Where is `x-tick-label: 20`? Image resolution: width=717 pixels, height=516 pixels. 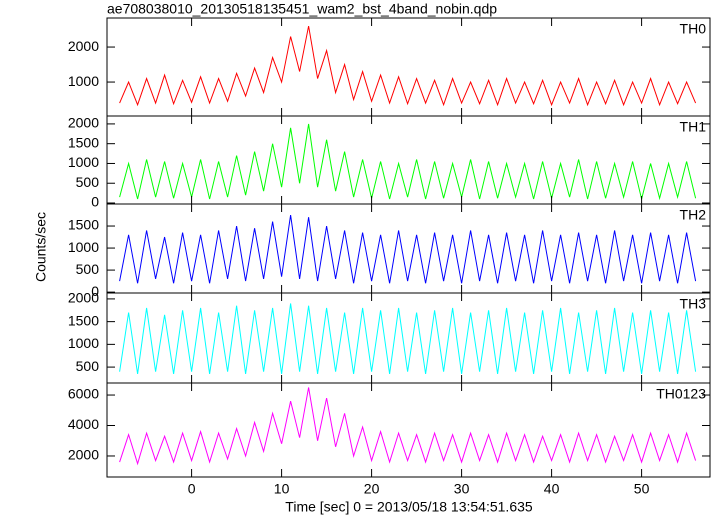 x-tick-label: 20 is located at coordinates (372, 489).